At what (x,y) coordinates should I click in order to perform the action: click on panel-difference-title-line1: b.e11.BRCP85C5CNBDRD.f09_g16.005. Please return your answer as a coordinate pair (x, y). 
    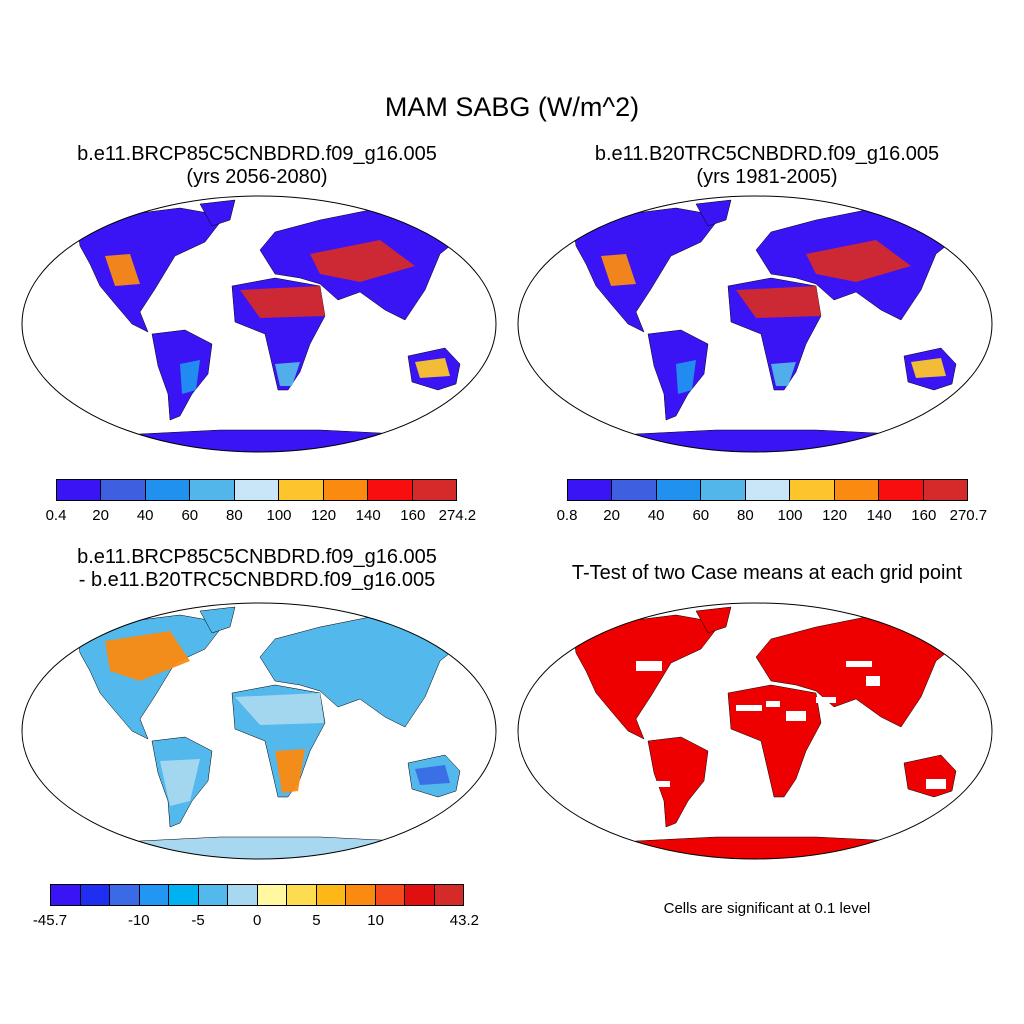
    Looking at the image, I should click on (257, 557).